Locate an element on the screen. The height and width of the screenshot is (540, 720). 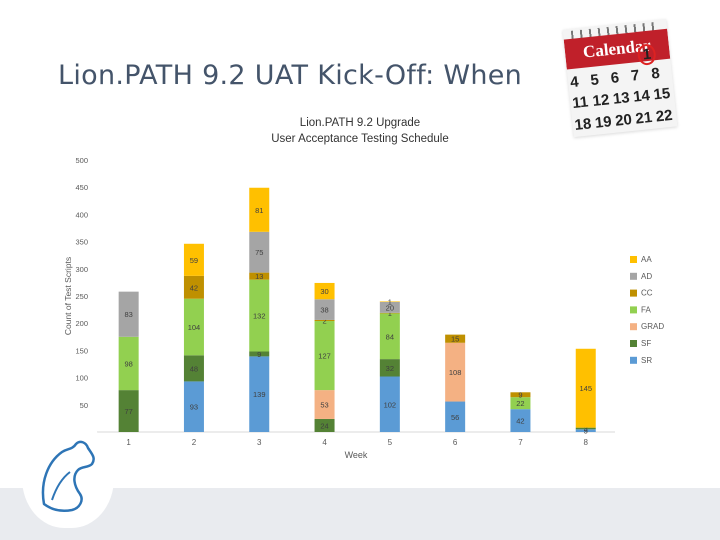
data-label: 38 is located at coordinates (324, 310).